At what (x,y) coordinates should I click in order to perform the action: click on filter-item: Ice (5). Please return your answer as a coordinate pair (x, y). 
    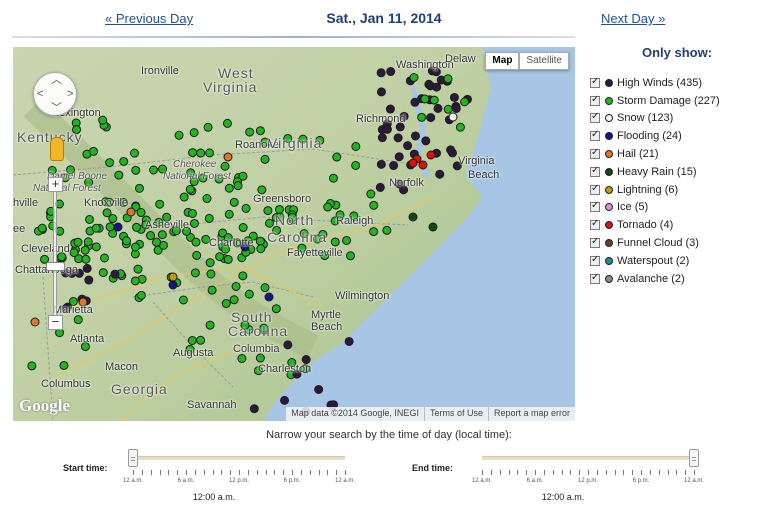
    Looking at the image, I should click on (675, 208).